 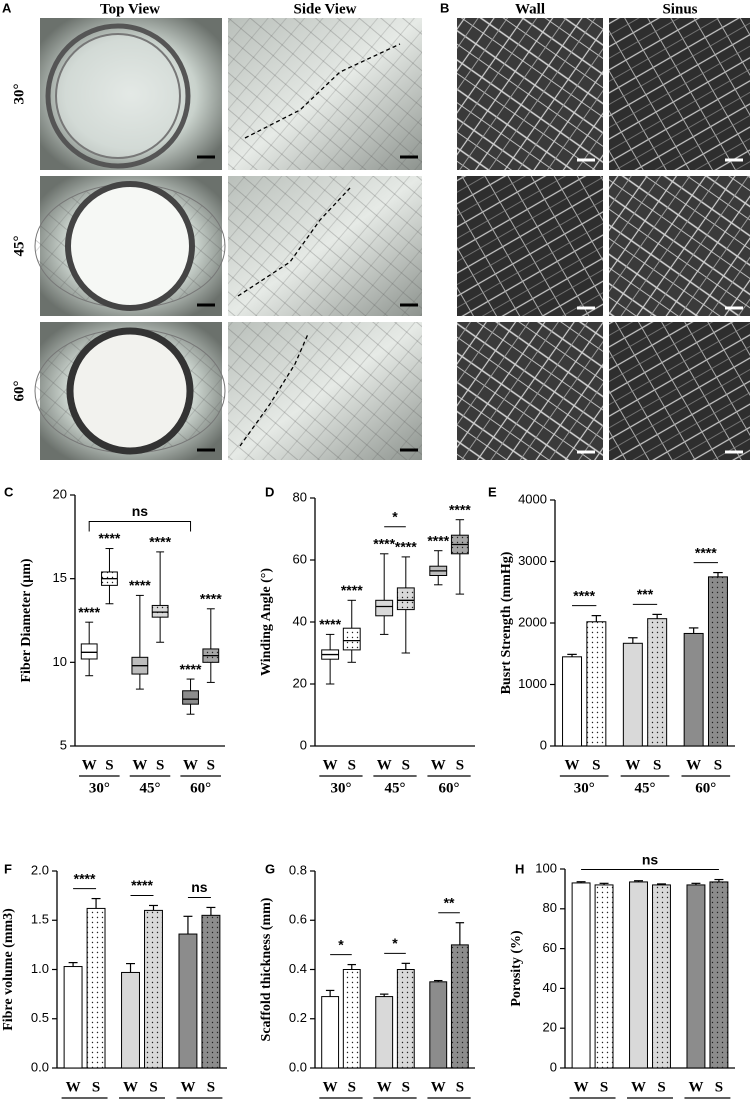 What do you see at coordinates (266, 969) in the screenshot?
I see `y-axis-title: Scaffold thickness (mm)` at bounding box center [266, 969].